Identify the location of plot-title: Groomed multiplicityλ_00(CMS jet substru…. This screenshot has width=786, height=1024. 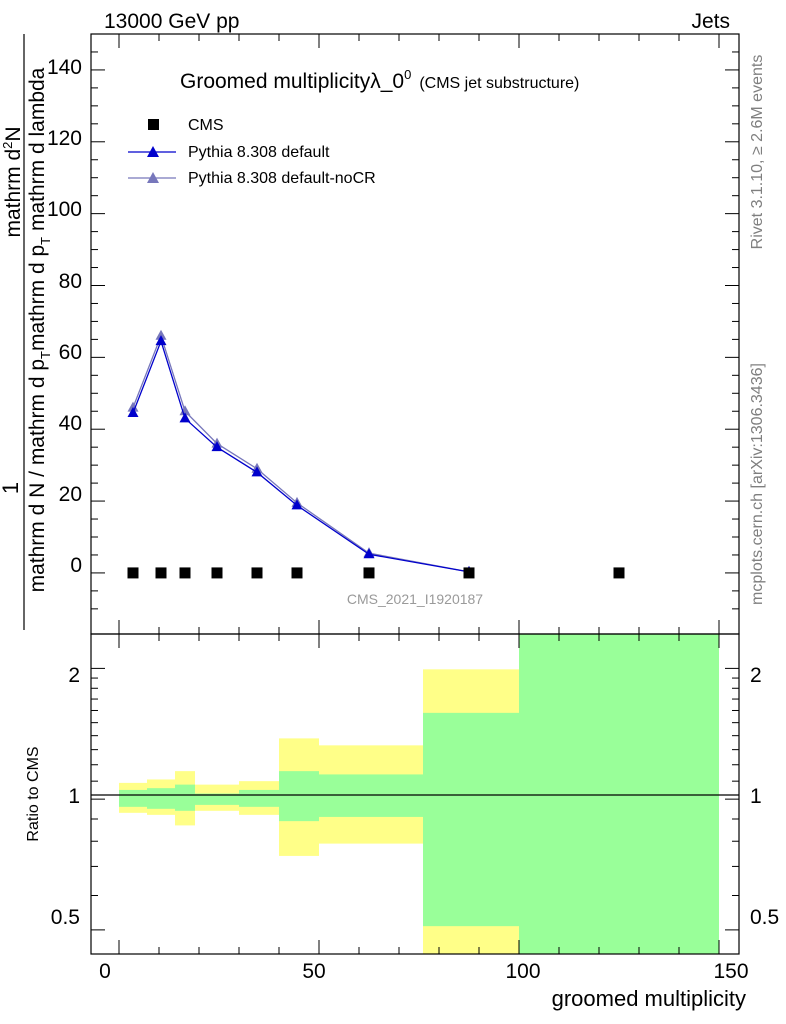
(379, 80).